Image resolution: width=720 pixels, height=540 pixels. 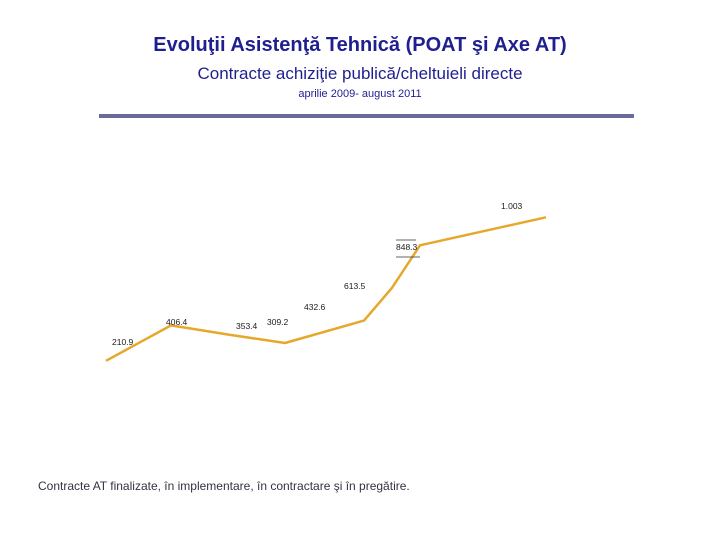 What do you see at coordinates (247, 326) in the screenshot?
I see `data-label-2: 353.4` at bounding box center [247, 326].